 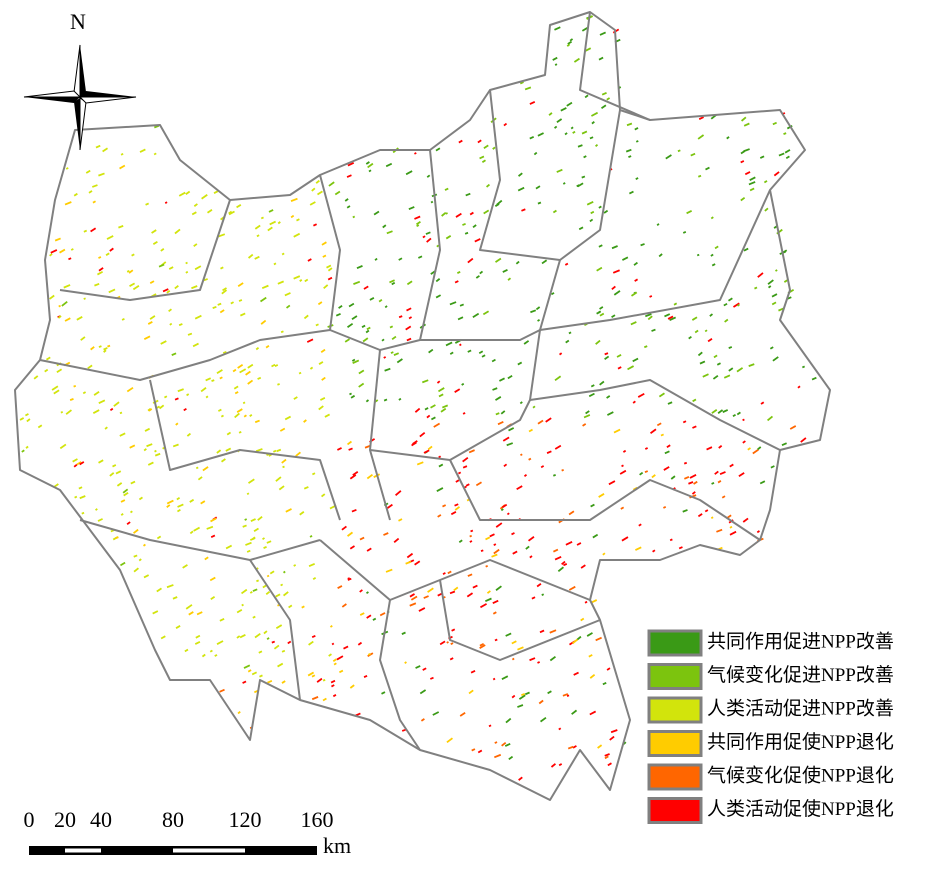 What do you see at coordinates (800, 641) in the screenshot?
I see `legend-label: 共同作用促进NPP改善` at bounding box center [800, 641].